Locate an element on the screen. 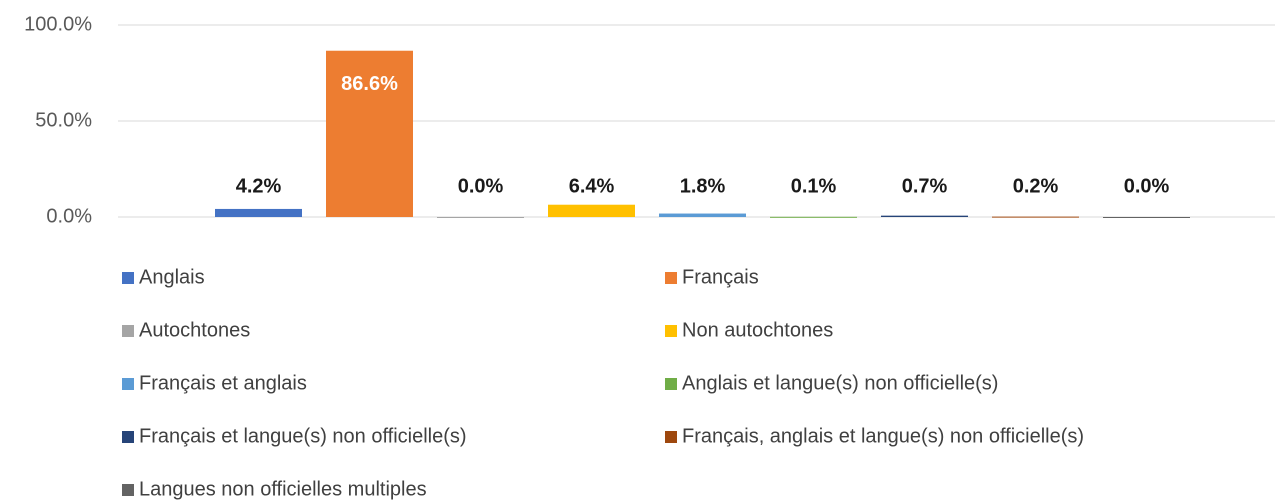 The height and width of the screenshot is (502, 1287). data-label: 4.2% is located at coordinates (259, 186).